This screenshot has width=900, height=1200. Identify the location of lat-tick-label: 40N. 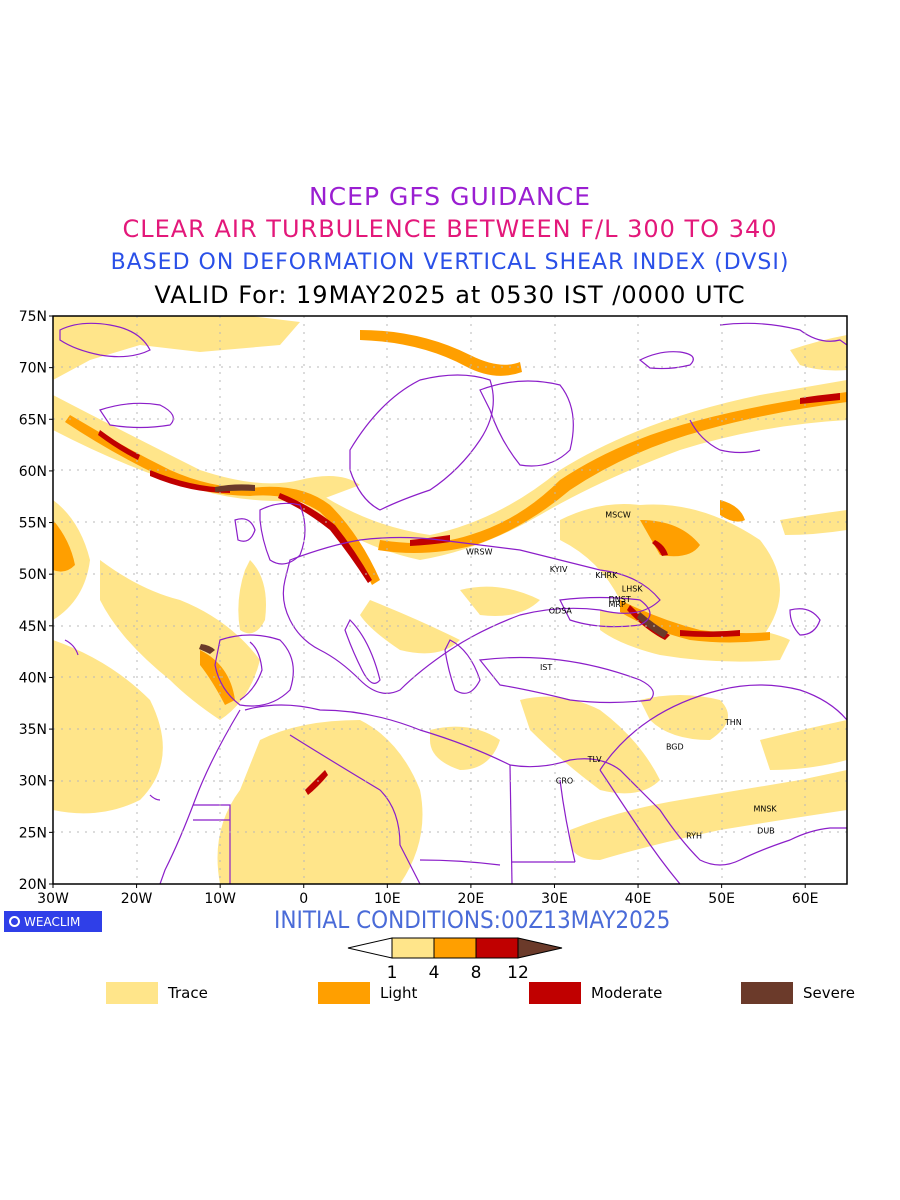
(33, 678).